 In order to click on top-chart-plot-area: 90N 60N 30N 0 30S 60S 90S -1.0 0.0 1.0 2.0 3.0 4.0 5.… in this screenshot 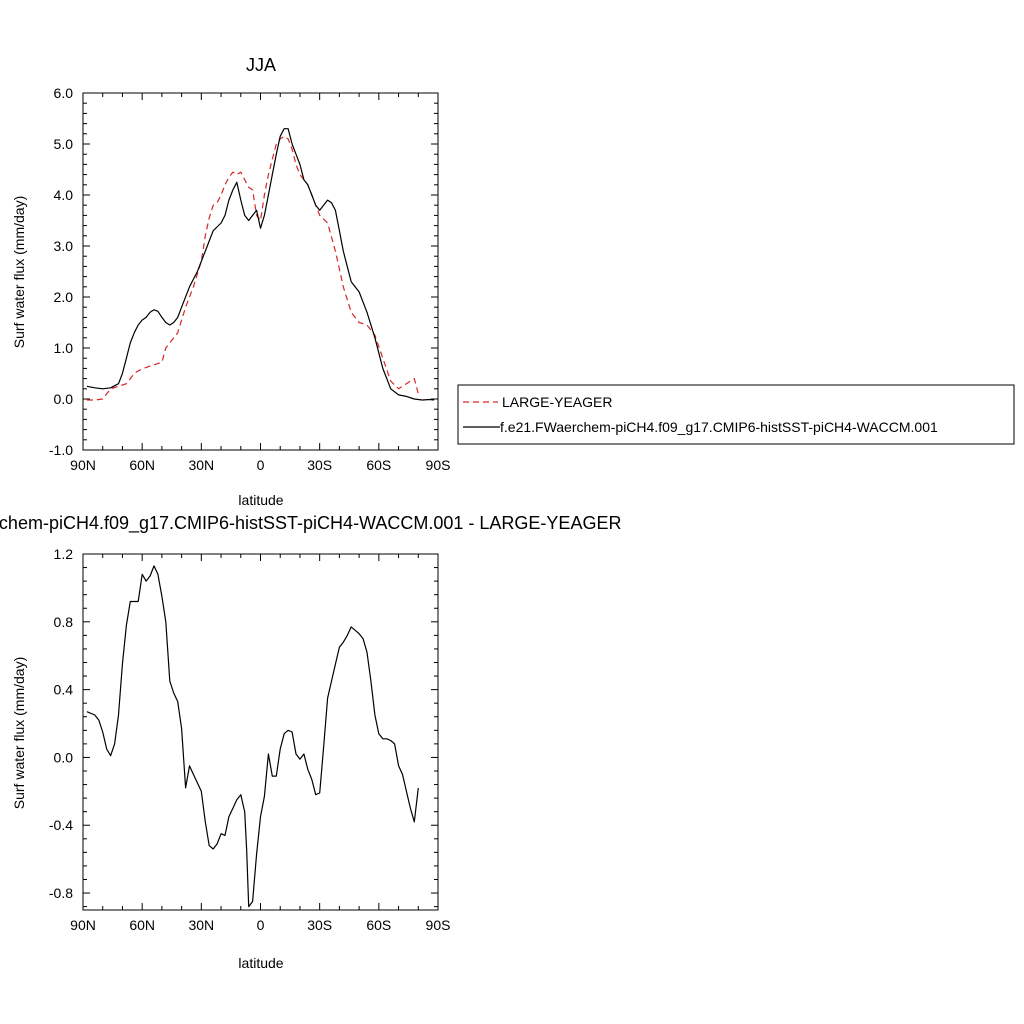, I will do `click(250, 279)`.